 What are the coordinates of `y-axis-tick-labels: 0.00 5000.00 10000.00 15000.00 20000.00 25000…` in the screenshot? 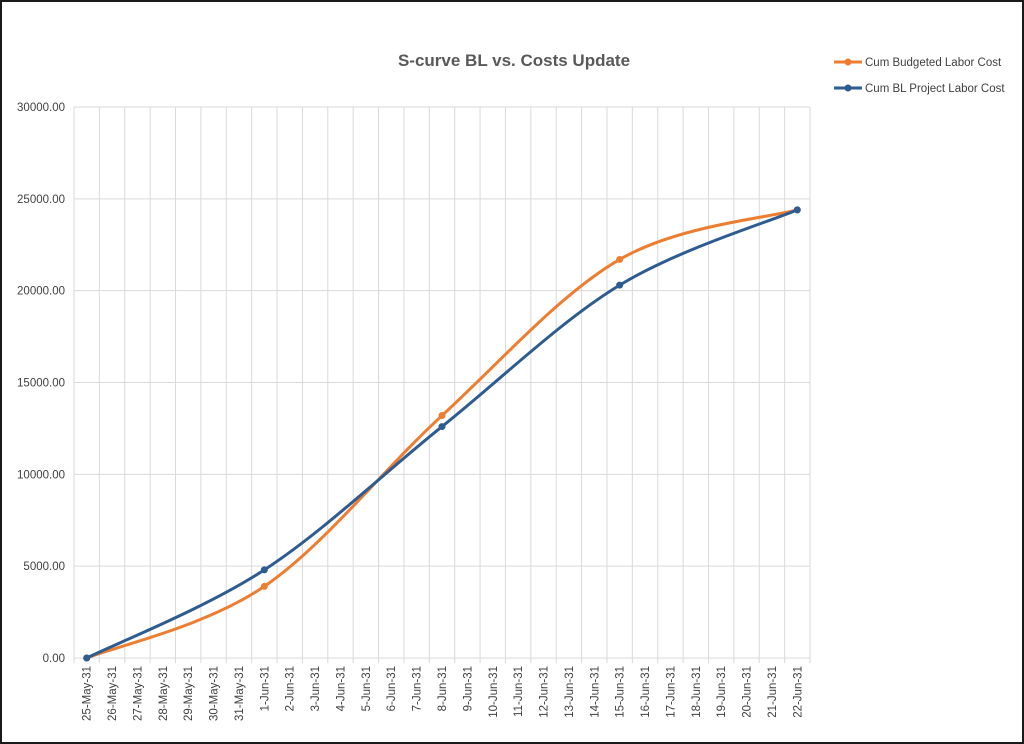 It's located at (41, 383).